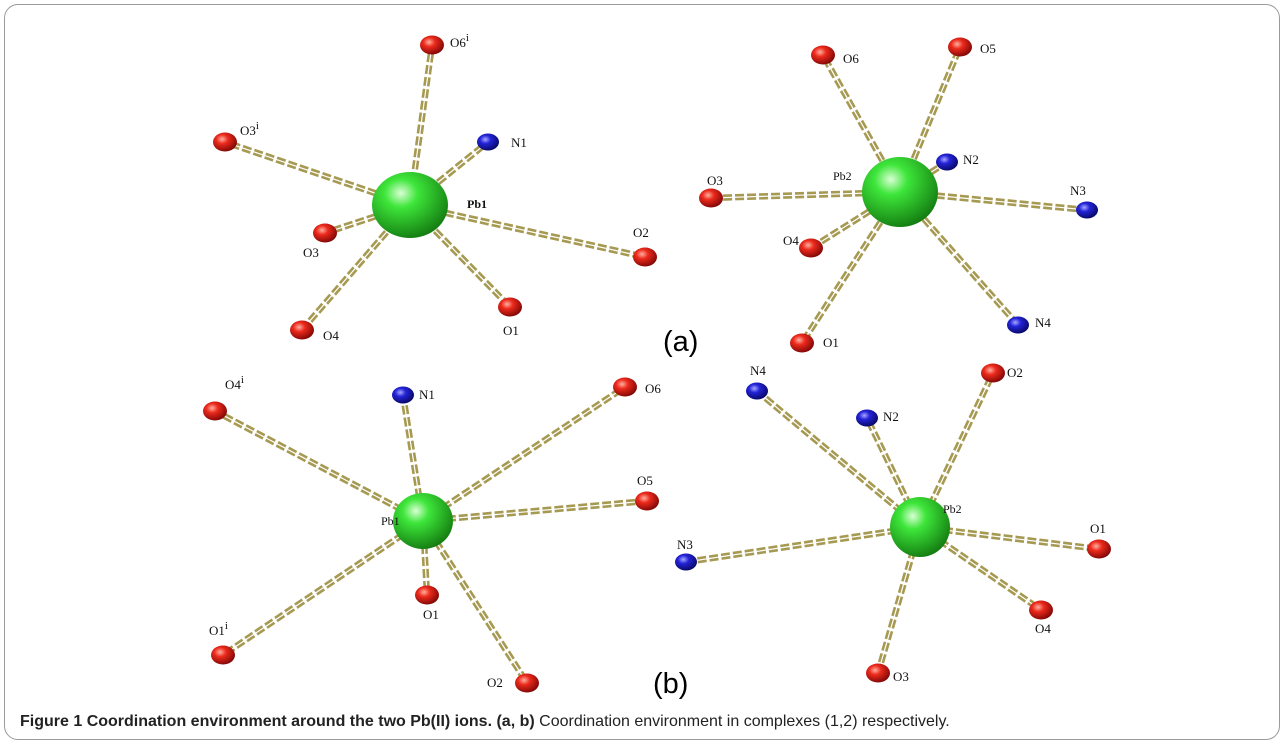 The height and width of the screenshot is (742, 1284). Describe the element at coordinates (459, 41) in the screenshot. I see `atom-label-a-pb1-o6-i: O6i` at that location.